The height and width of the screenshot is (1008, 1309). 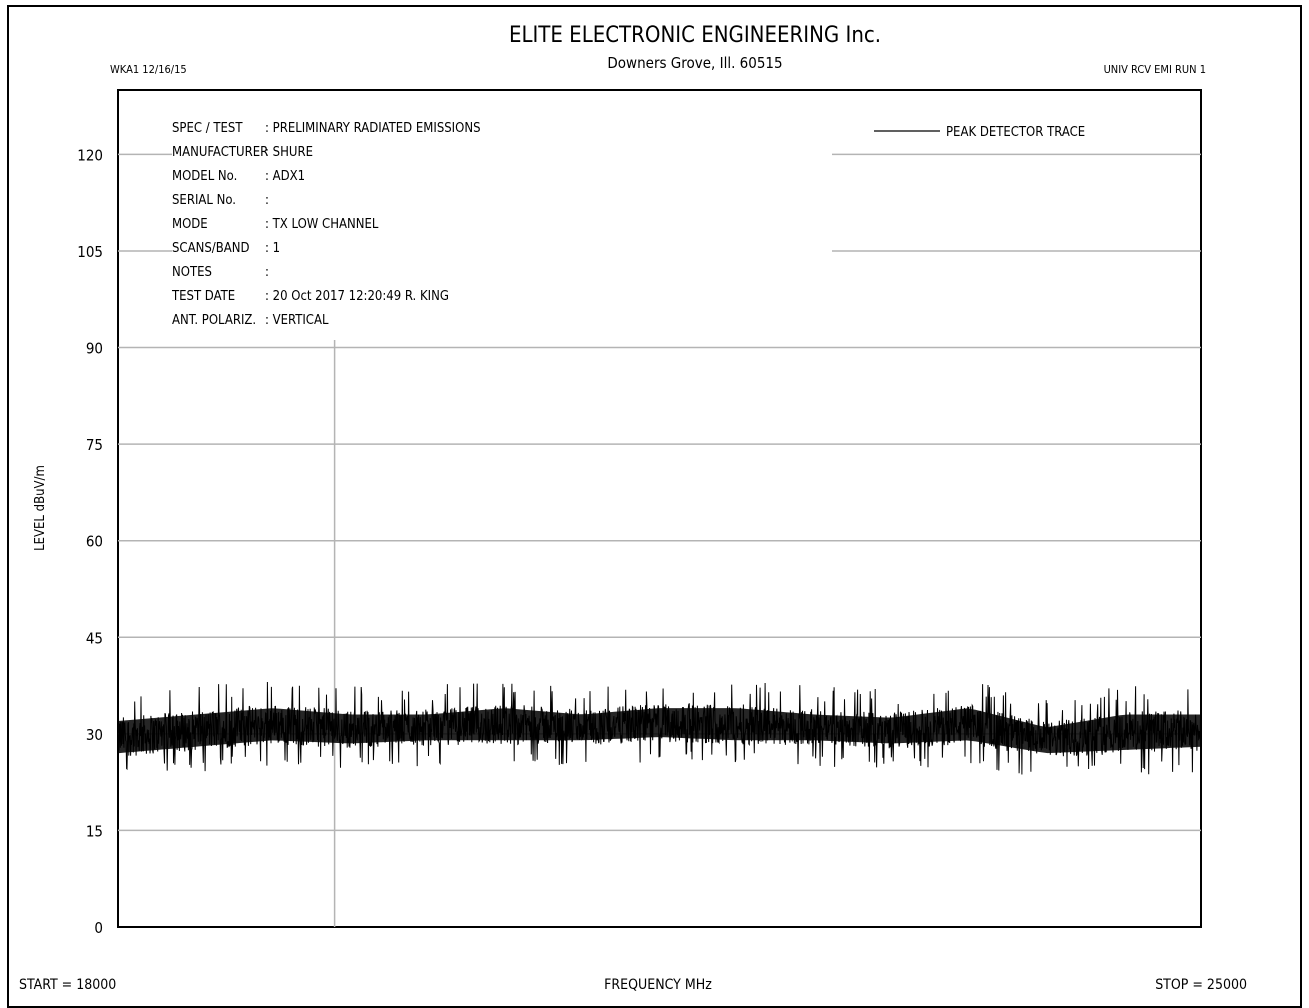 What do you see at coordinates (297, 320) in the screenshot?
I see `info-value: : VERTICAL` at bounding box center [297, 320].